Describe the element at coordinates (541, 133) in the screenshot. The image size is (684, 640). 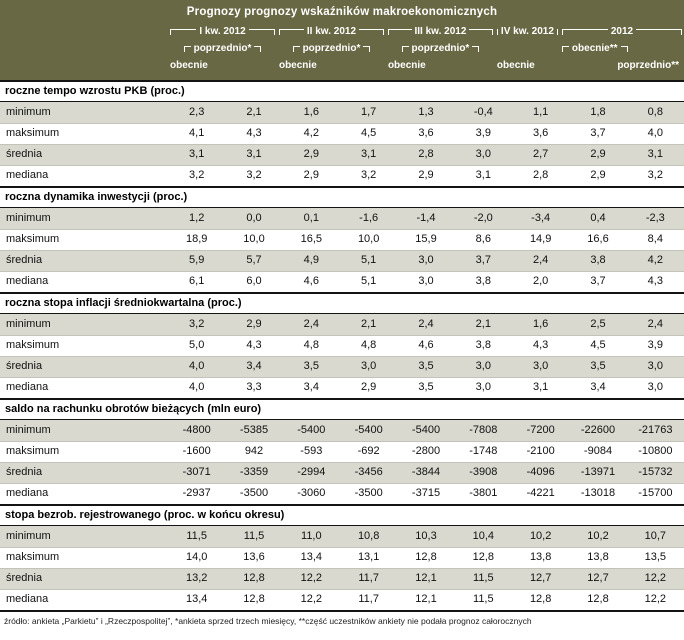
I see `value-cell: 3,6` at that location.